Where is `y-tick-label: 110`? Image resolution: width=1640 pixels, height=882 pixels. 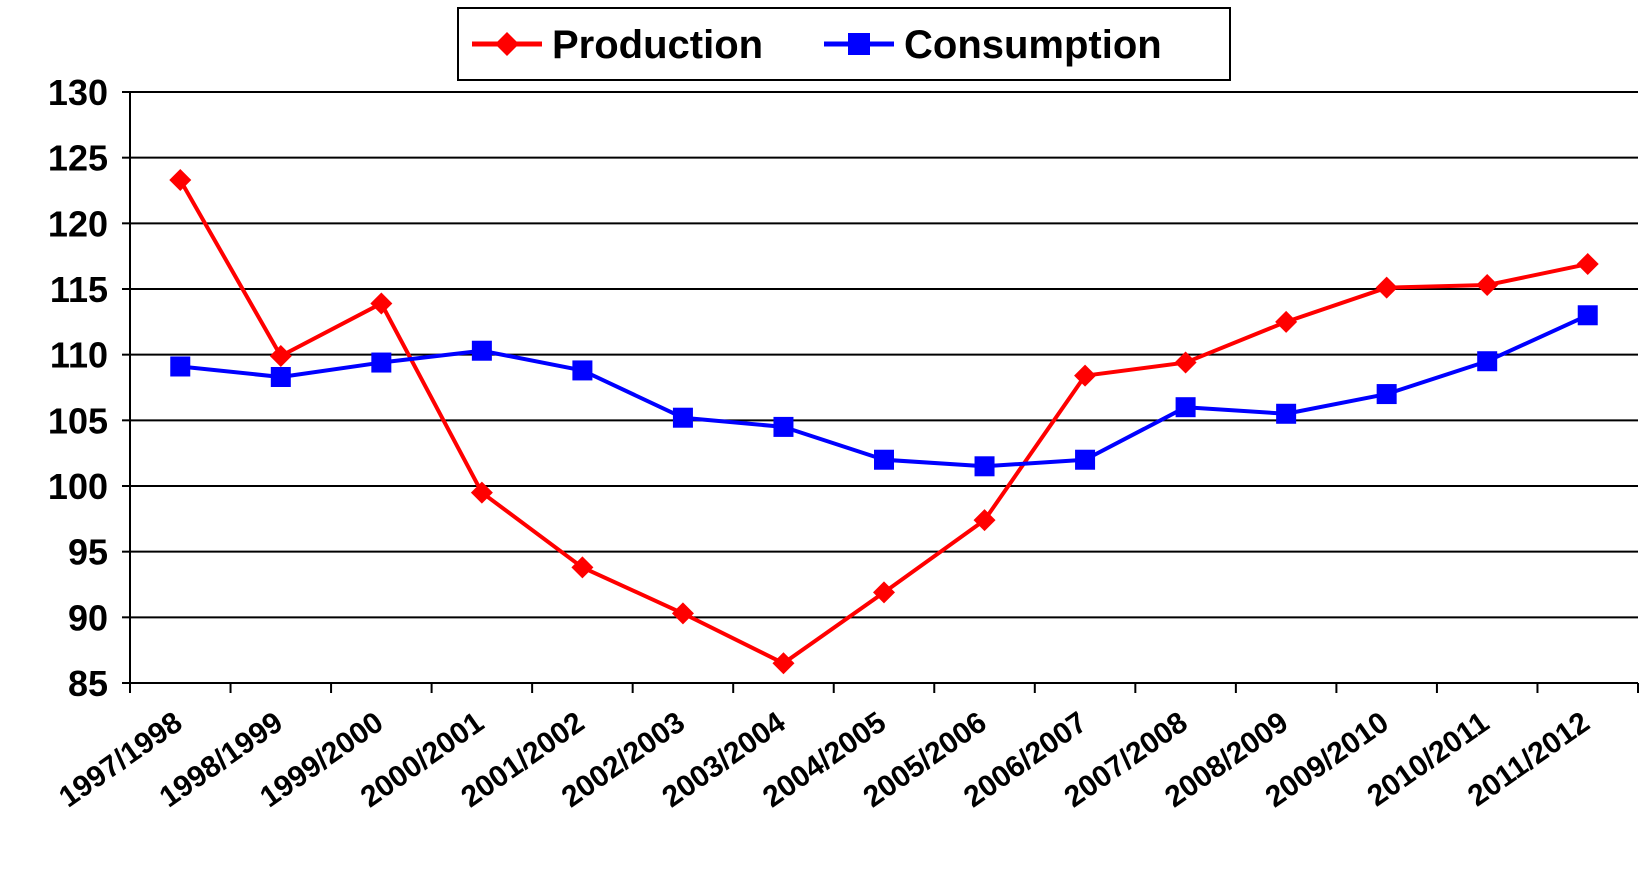 y-tick-label: 110 is located at coordinates (79, 355).